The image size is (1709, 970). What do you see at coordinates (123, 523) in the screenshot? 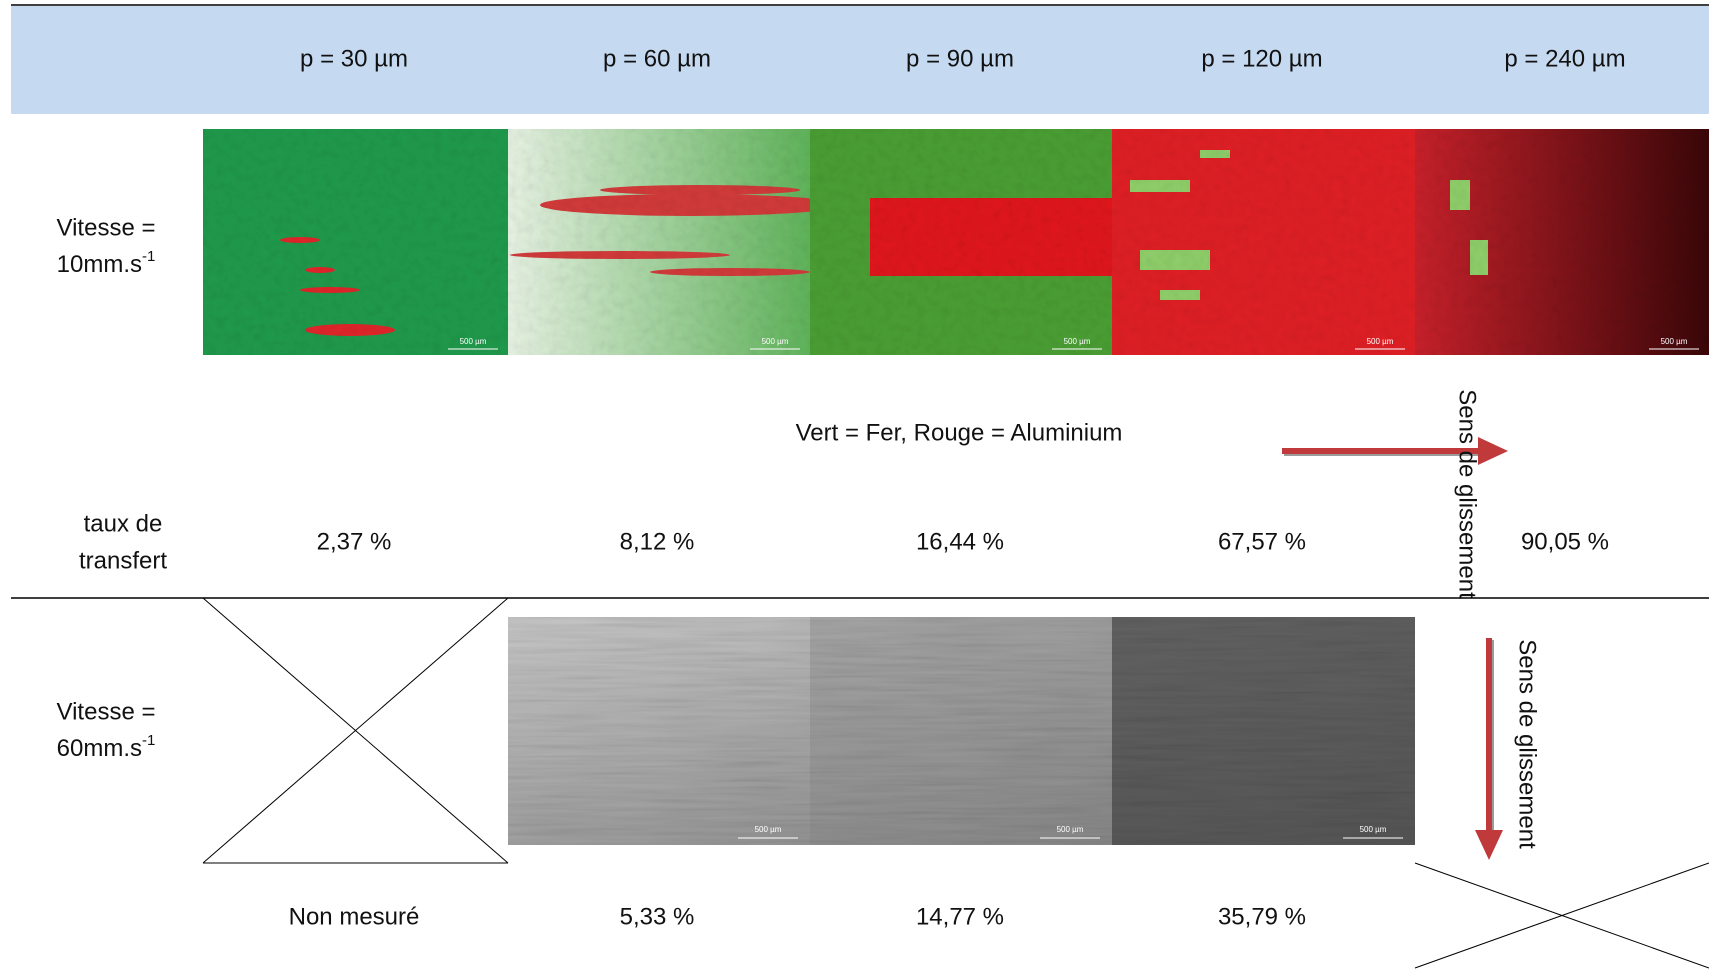
I see `row-label: taux de` at bounding box center [123, 523].